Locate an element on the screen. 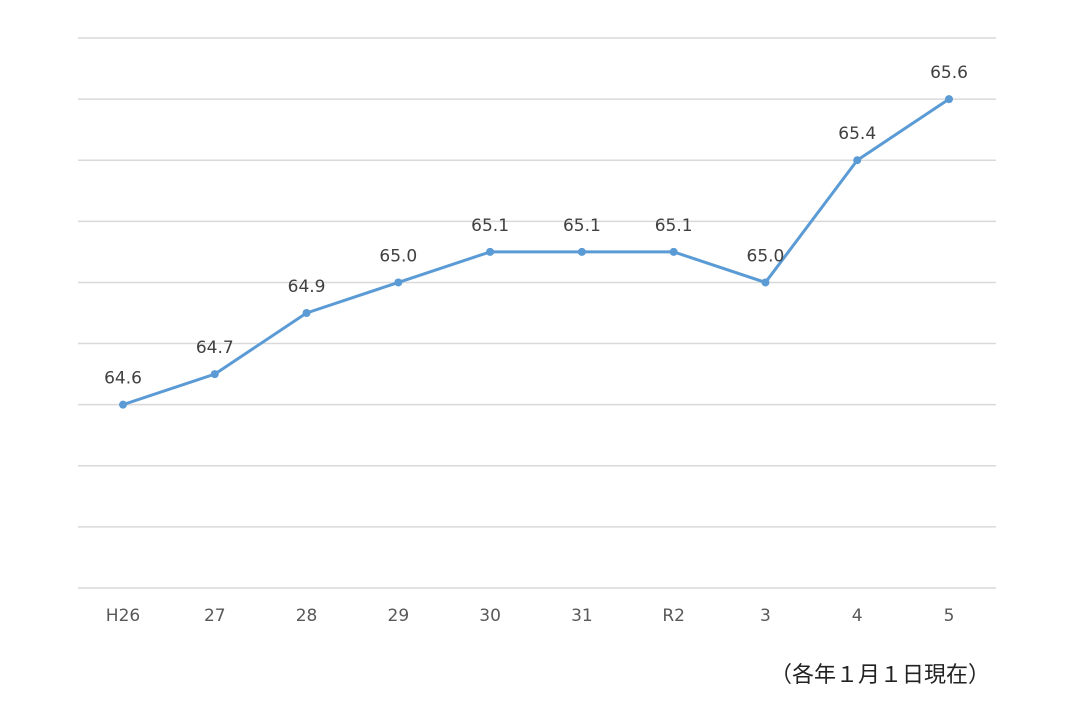 The image size is (1080, 707). x-tick-label: H26 is located at coordinates (123, 616).